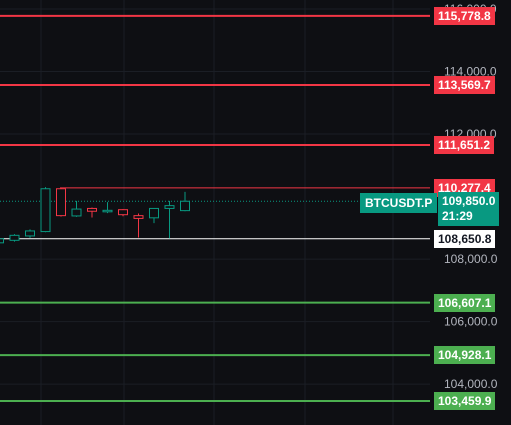  I want to click on bar-countdown: 21:29, so click(457, 216).